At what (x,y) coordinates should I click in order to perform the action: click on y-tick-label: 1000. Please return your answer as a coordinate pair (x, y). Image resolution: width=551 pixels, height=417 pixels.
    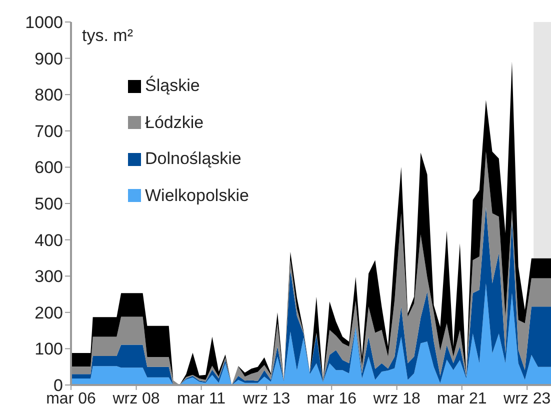
    Looking at the image, I should click on (44, 22).